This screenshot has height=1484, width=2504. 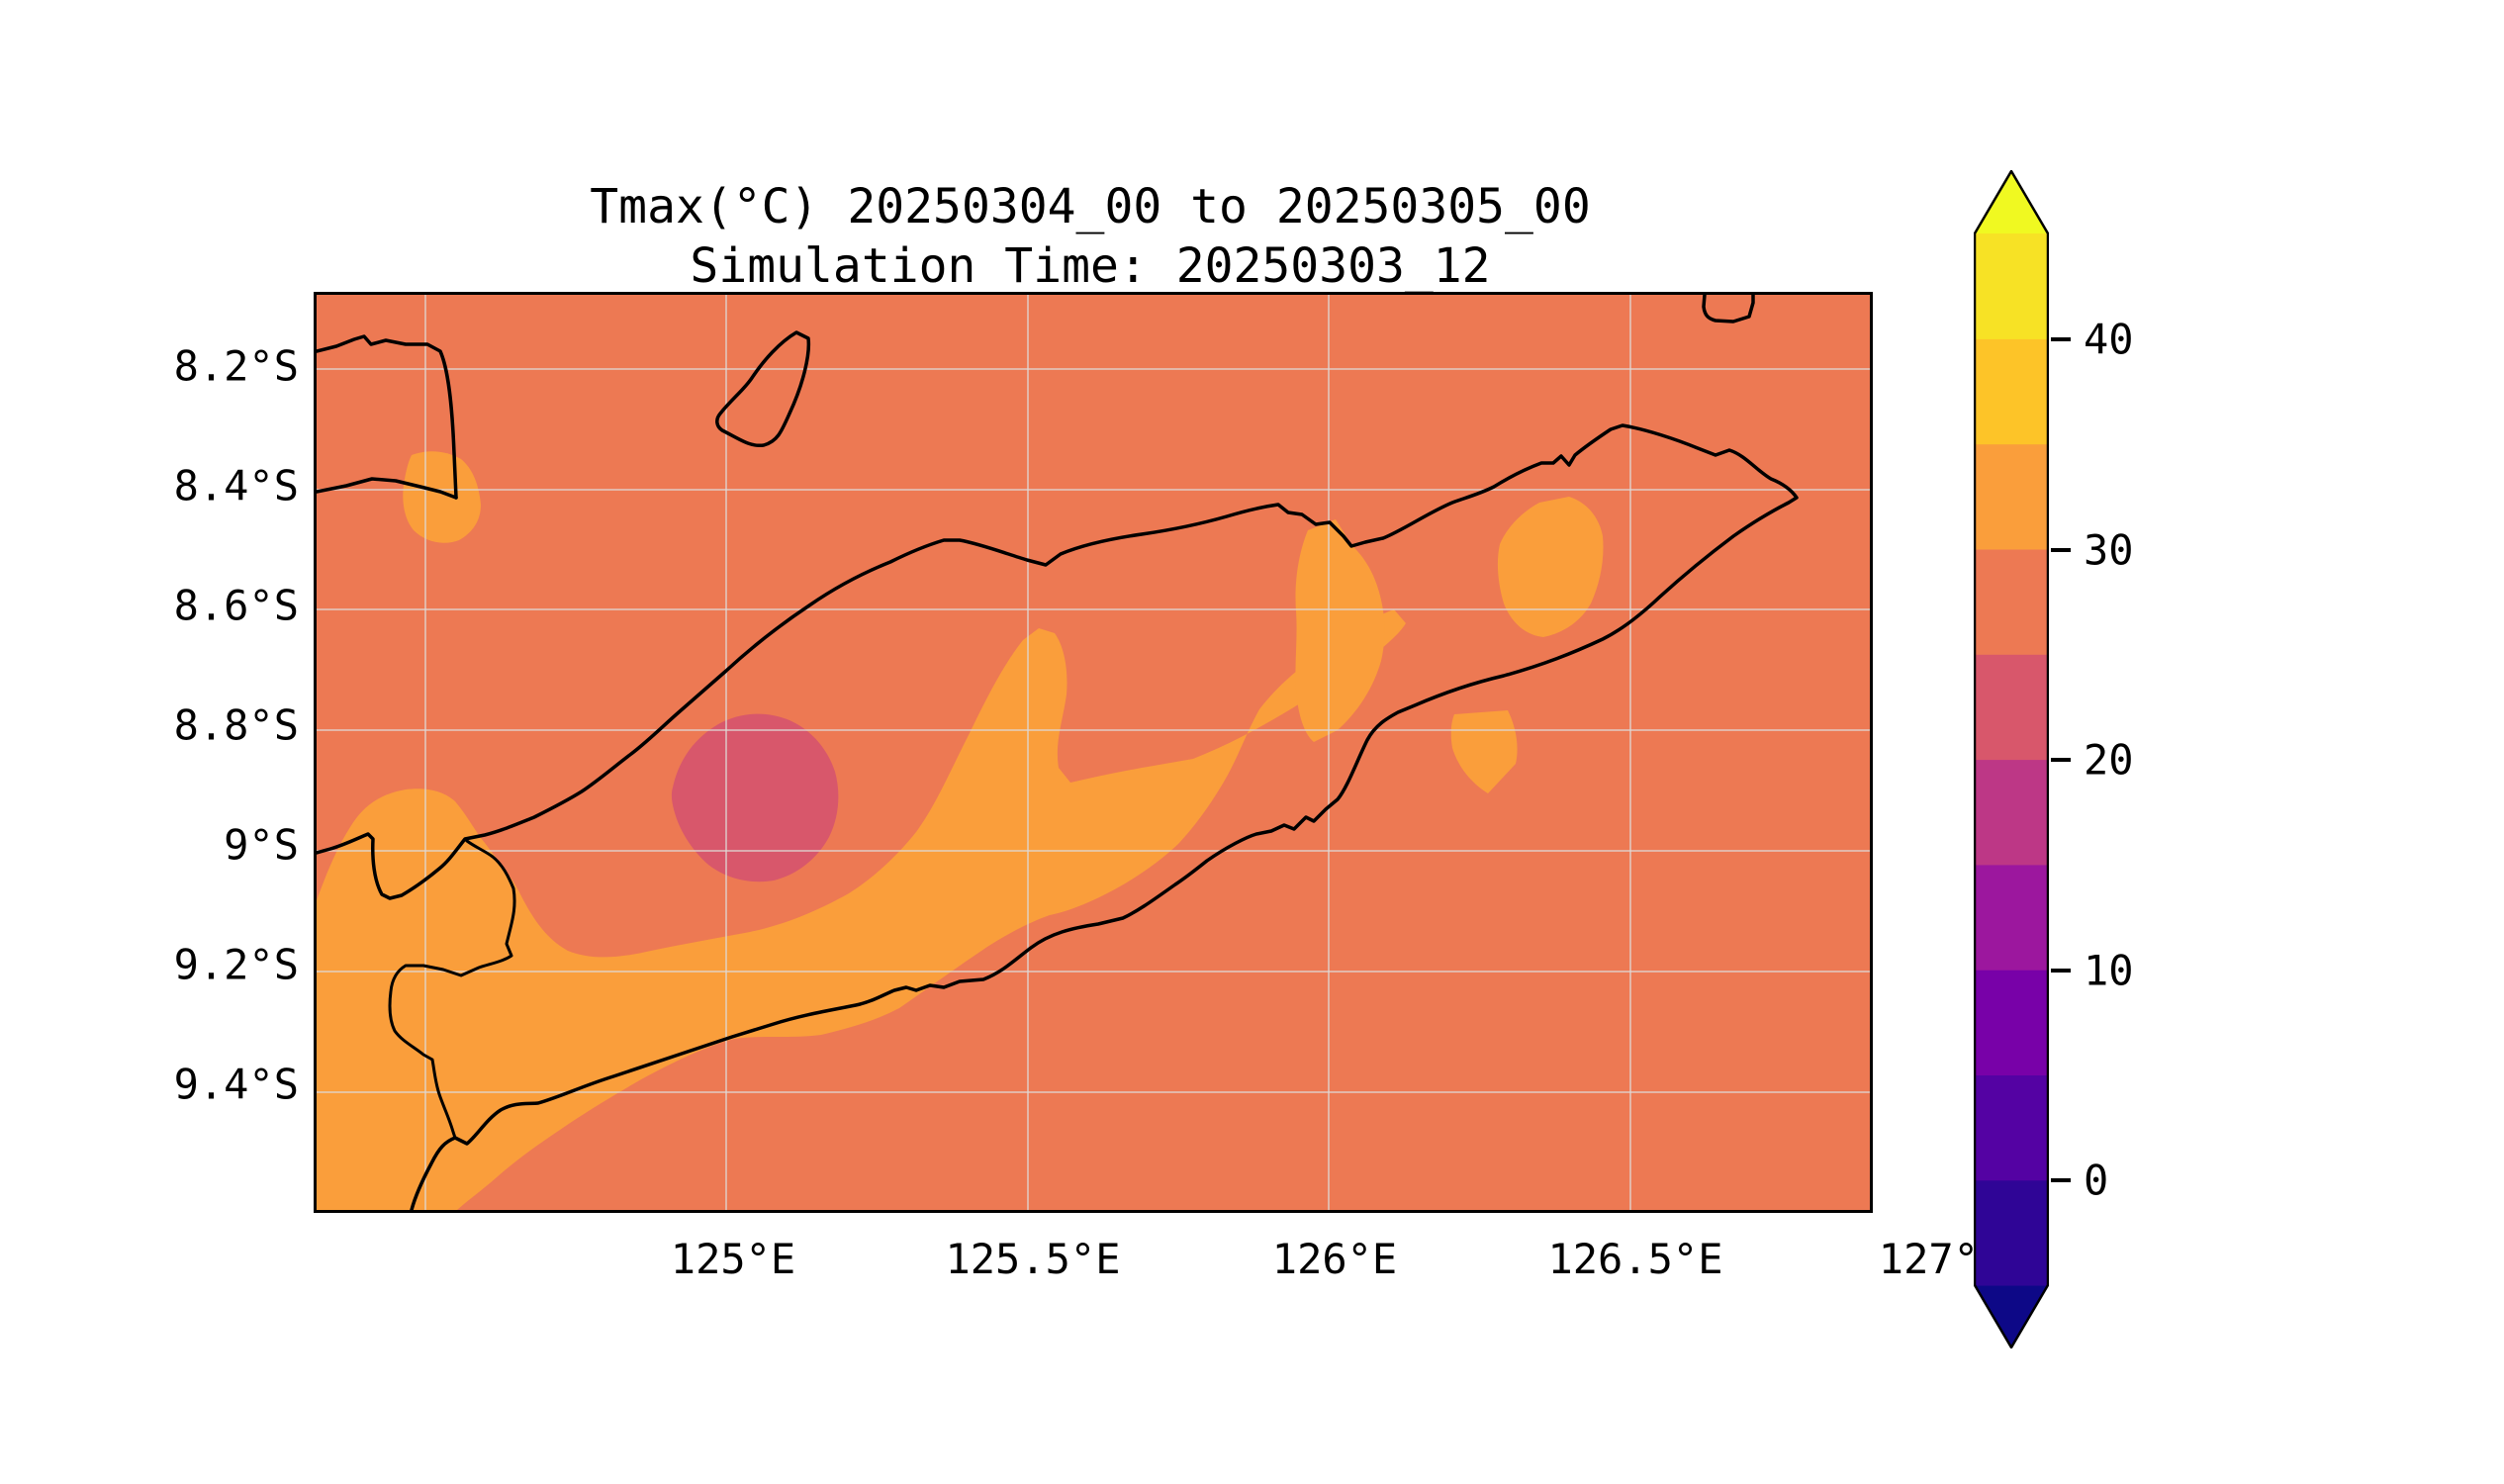 What do you see at coordinates (261, 845) in the screenshot?
I see `lat-tick-label-4: 9°S` at bounding box center [261, 845].